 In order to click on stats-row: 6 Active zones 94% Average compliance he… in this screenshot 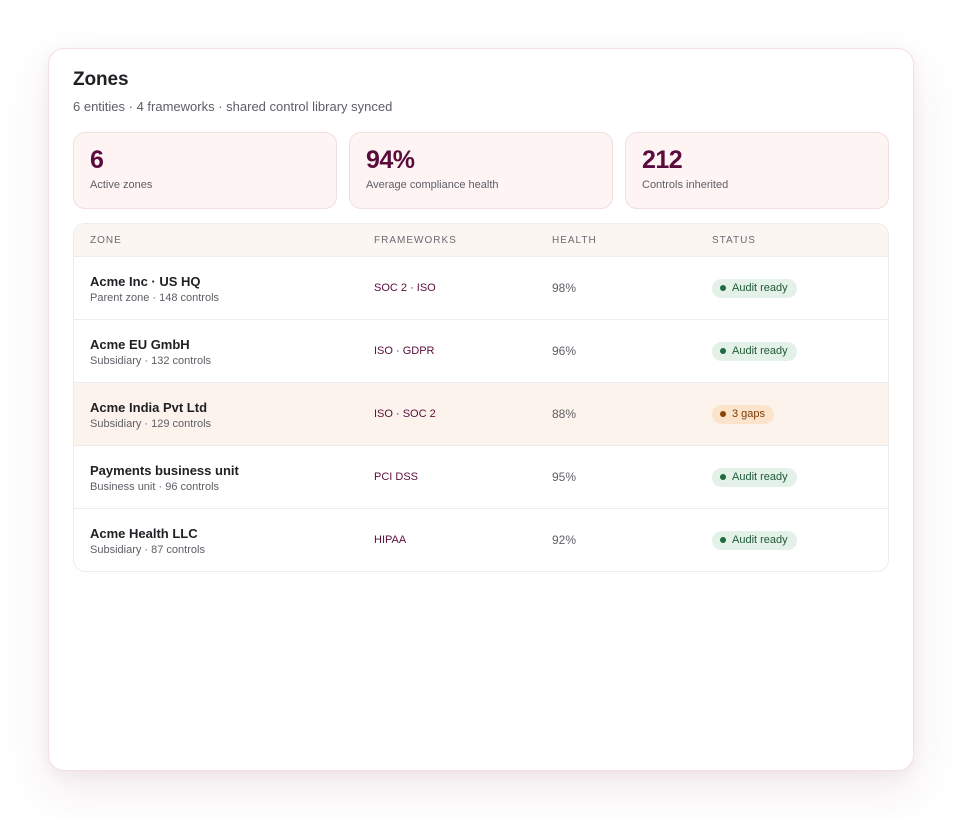, I will do `click(481, 170)`.